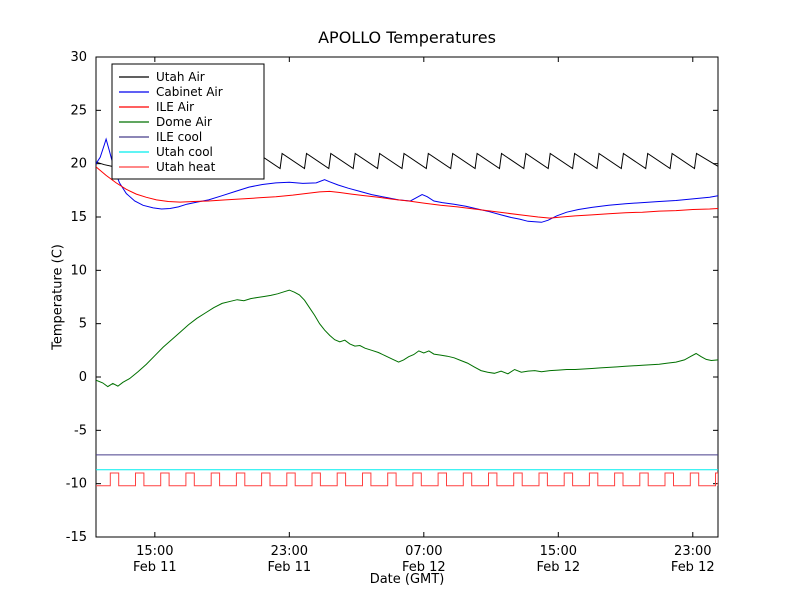 The width and height of the screenshot is (800, 600). I want to click on y-tick-label: 20, so click(78, 164).